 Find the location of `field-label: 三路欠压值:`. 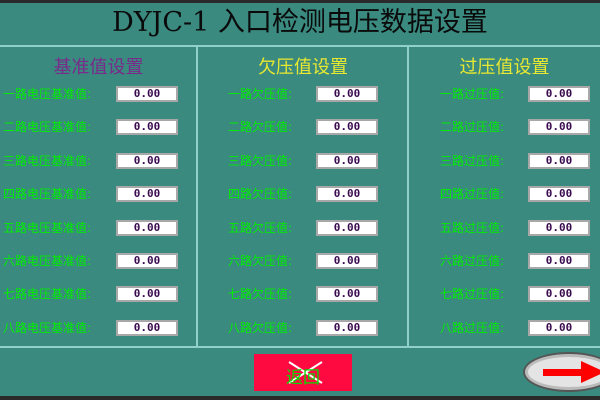

field-label: 三路欠压值: is located at coordinates (260, 160).